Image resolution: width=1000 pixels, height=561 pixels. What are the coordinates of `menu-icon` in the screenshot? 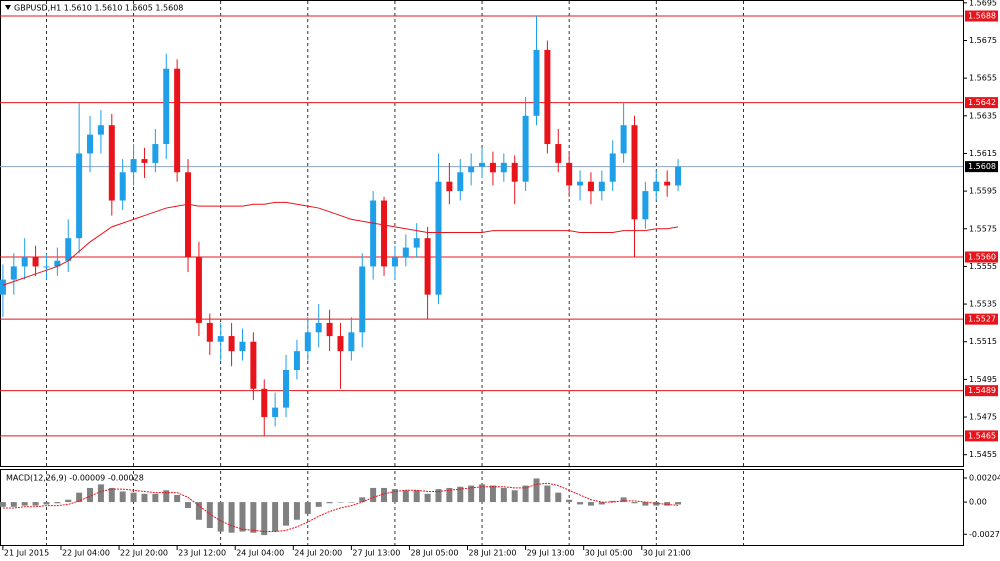 It's located at (8, 7).